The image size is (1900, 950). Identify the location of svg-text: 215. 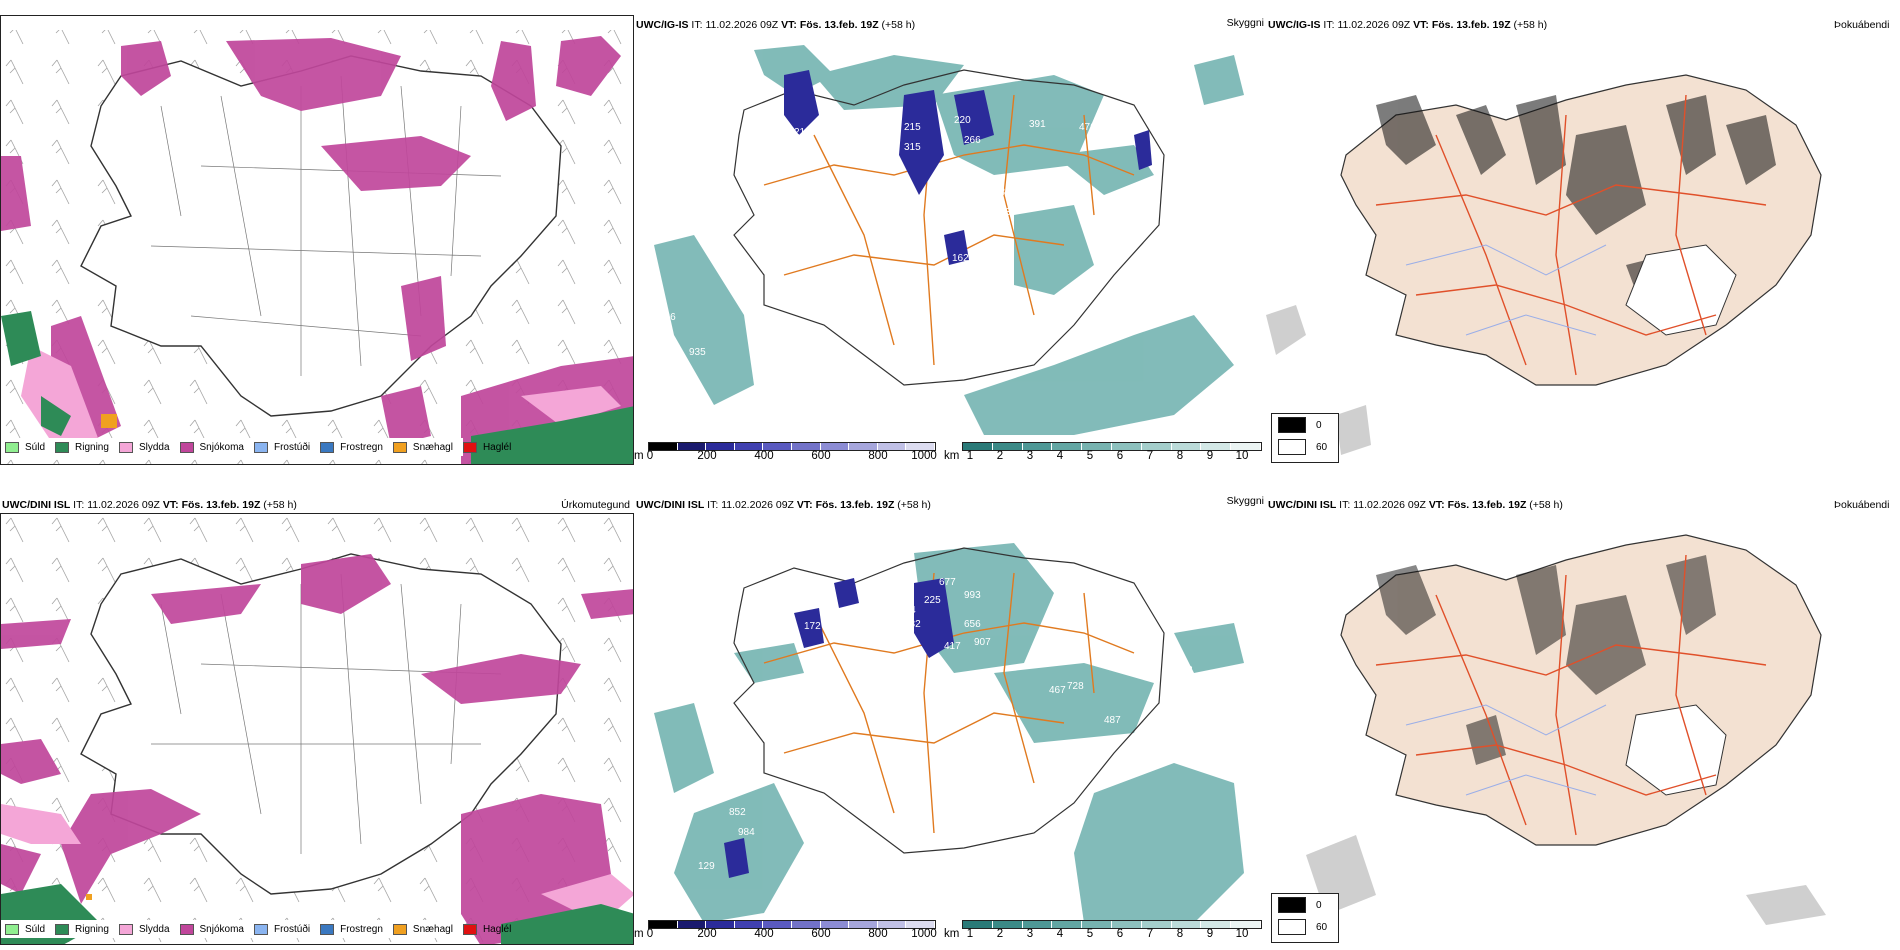
(912, 127).